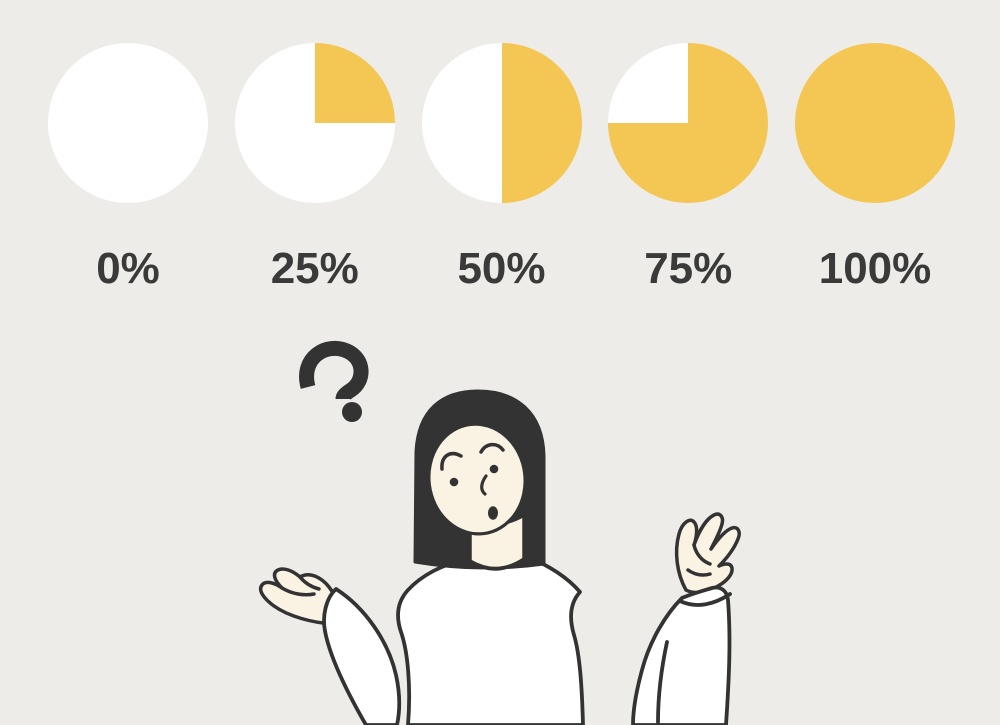 The image size is (1000, 725). I want to click on left-eyebrow, so click(451, 461).